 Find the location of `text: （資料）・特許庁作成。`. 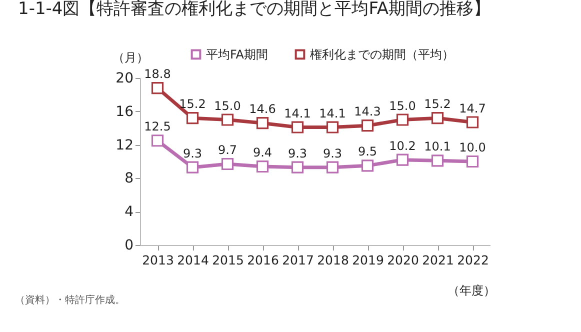

text: （資料）・特許庁作成。 is located at coordinates (70, 300).